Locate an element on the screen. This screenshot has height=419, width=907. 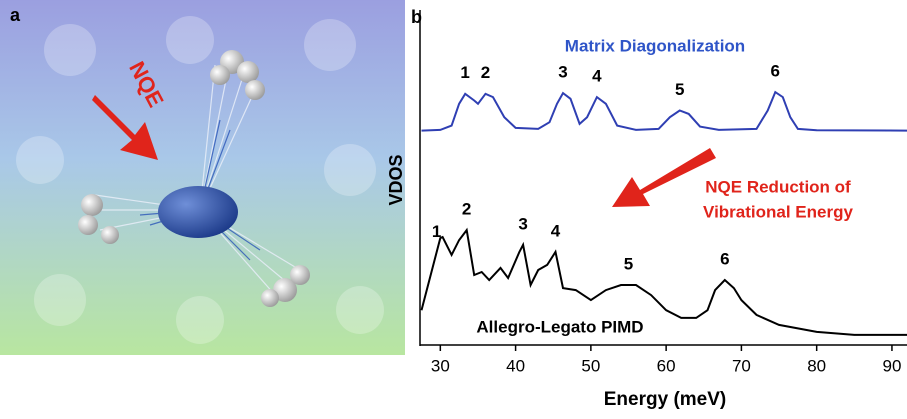
annotation: Vibrational Energy is located at coordinates (778, 211).